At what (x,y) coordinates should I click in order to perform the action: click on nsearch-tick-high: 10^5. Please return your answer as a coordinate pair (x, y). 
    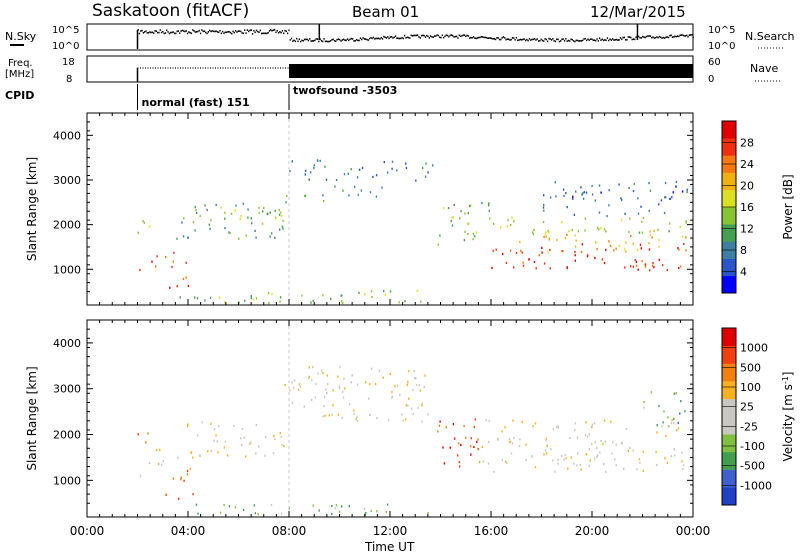
    Looking at the image, I should click on (721, 30).